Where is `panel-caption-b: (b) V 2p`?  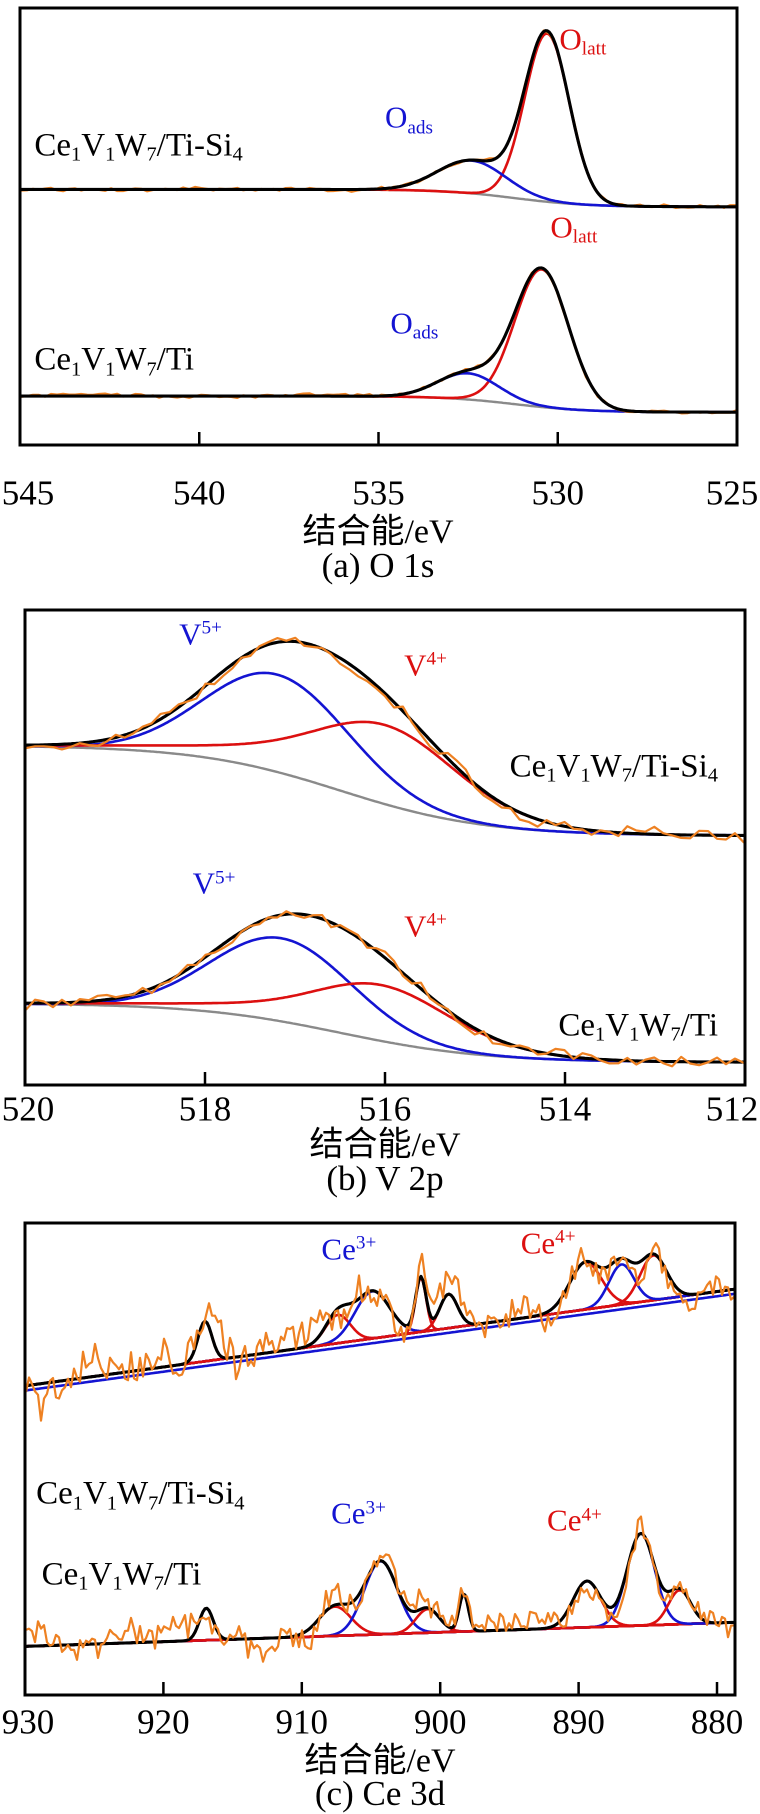 panel-caption-b: (b) V 2p is located at coordinates (385, 1178).